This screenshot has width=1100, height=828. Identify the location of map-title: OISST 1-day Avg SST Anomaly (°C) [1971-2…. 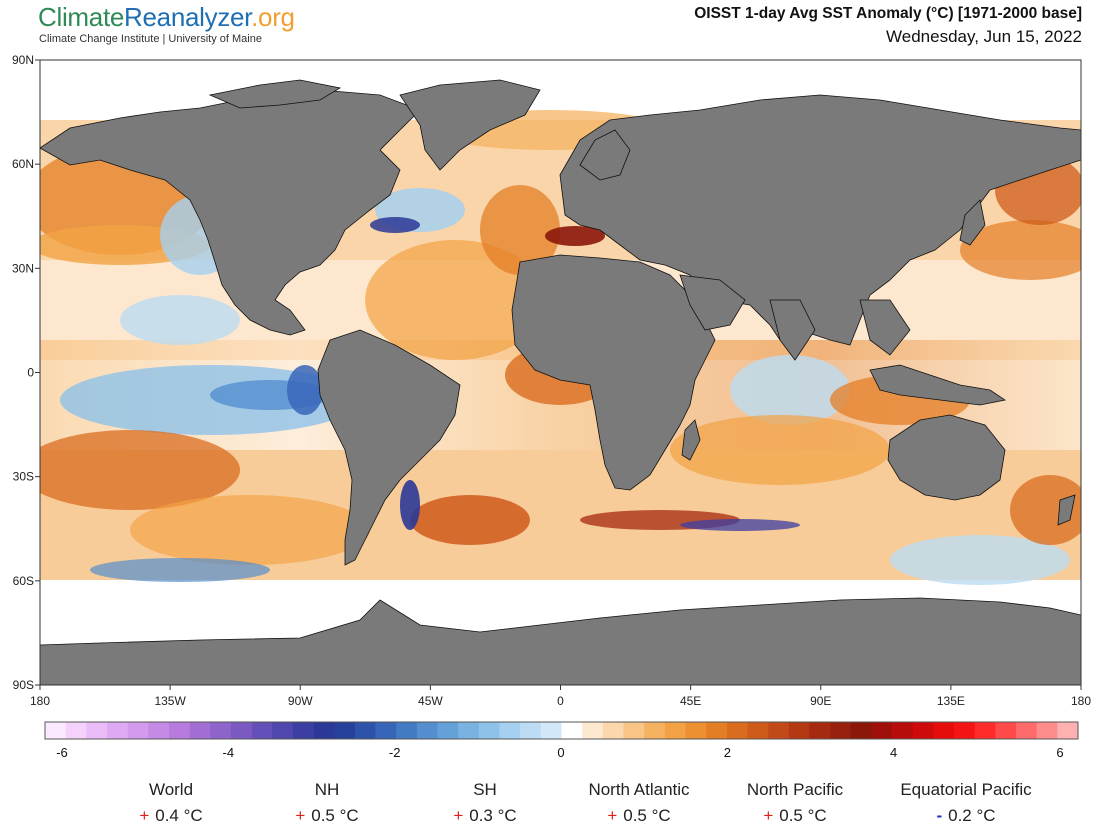
(888, 13).